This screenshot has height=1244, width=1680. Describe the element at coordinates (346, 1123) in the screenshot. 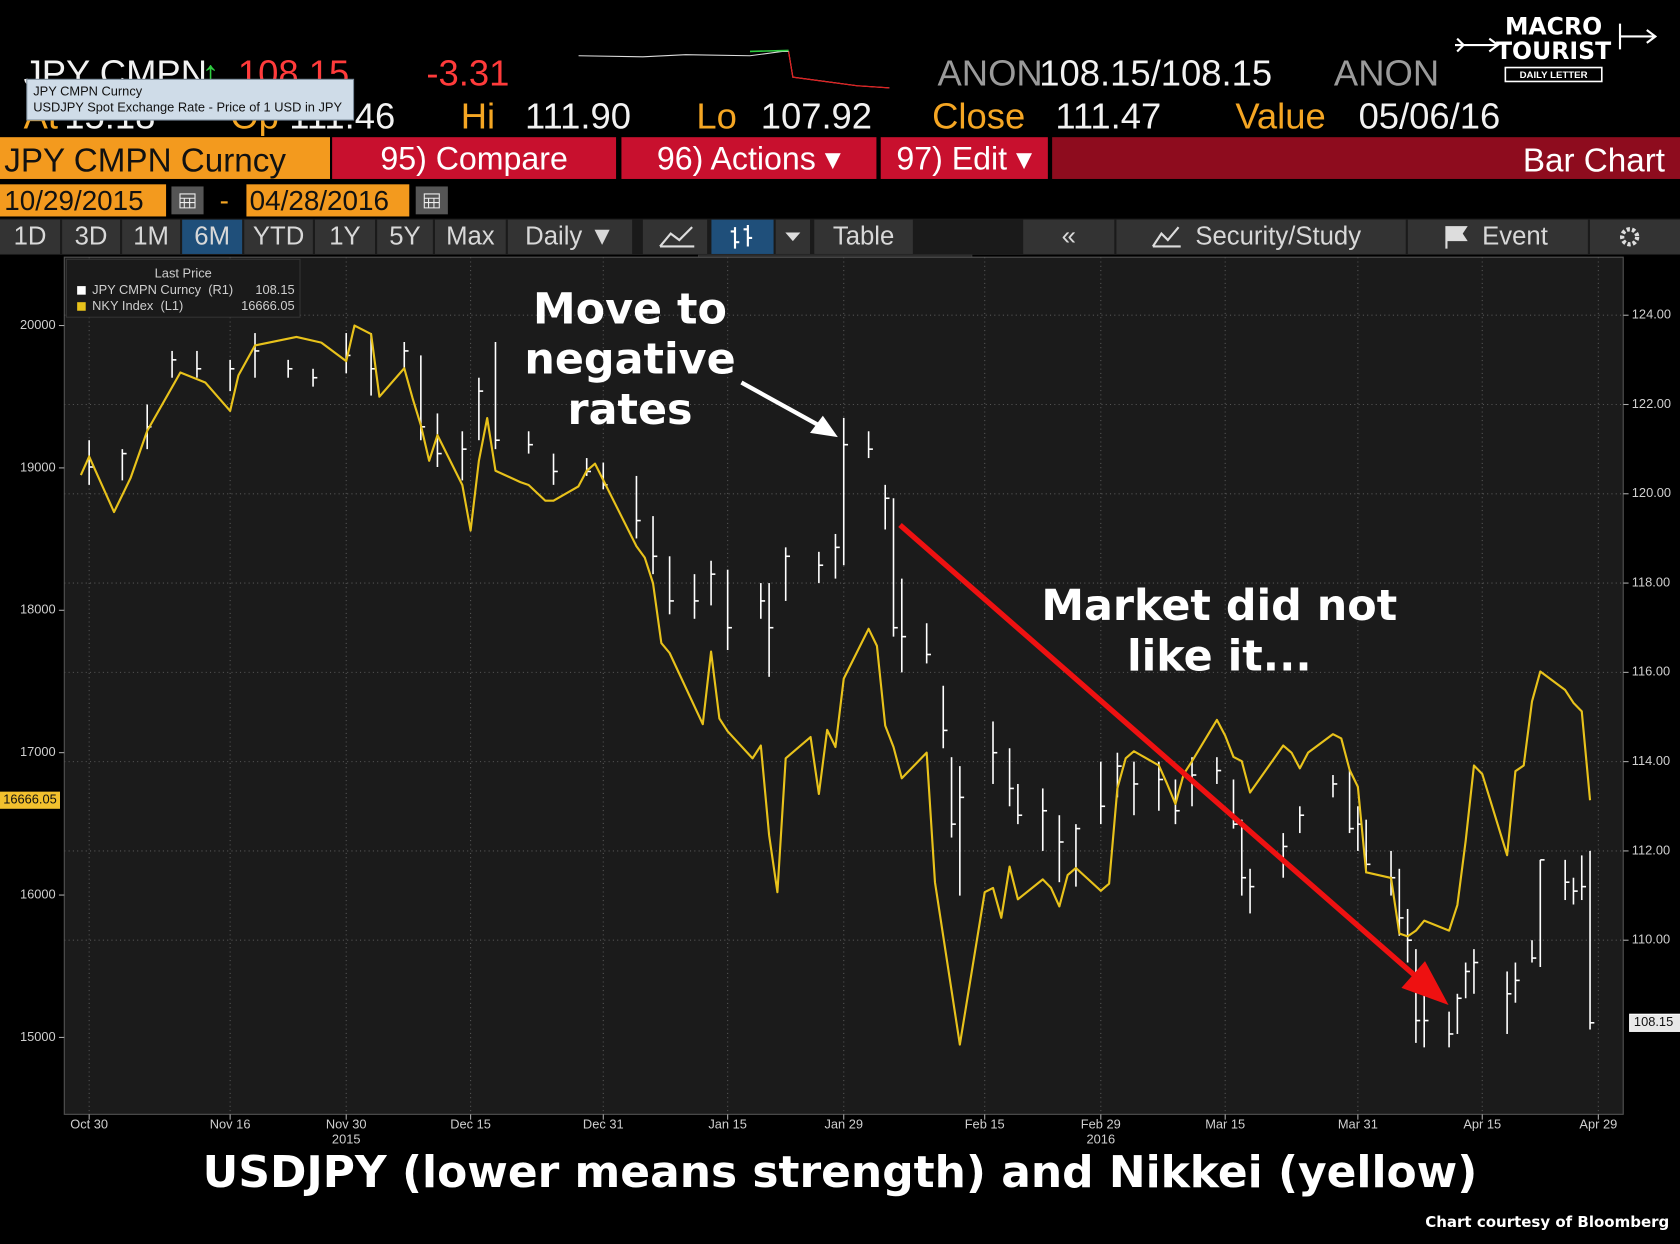

I see `x-tick-label: Nov 30` at that location.